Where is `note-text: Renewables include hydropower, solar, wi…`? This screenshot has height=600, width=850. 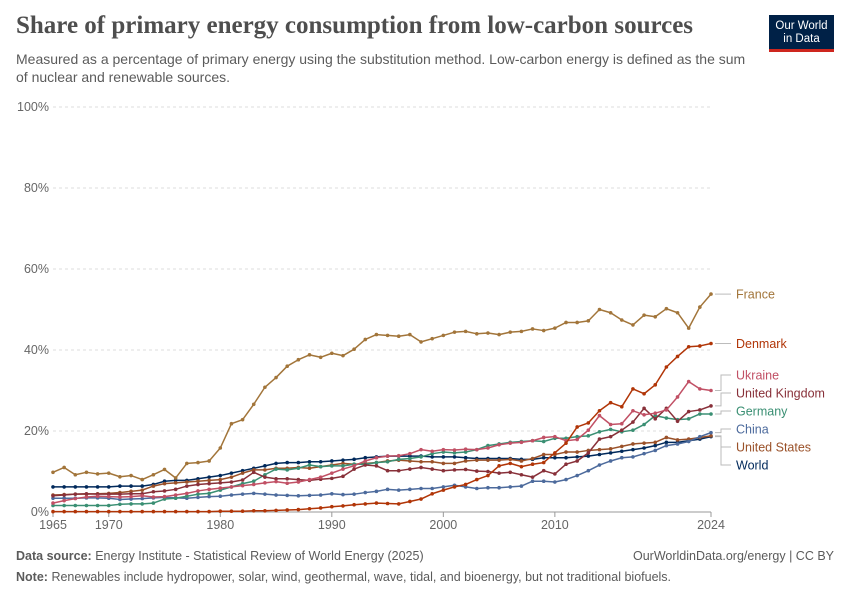 note-text: Renewables include hydropower, solar, wi… is located at coordinates (361, 577).